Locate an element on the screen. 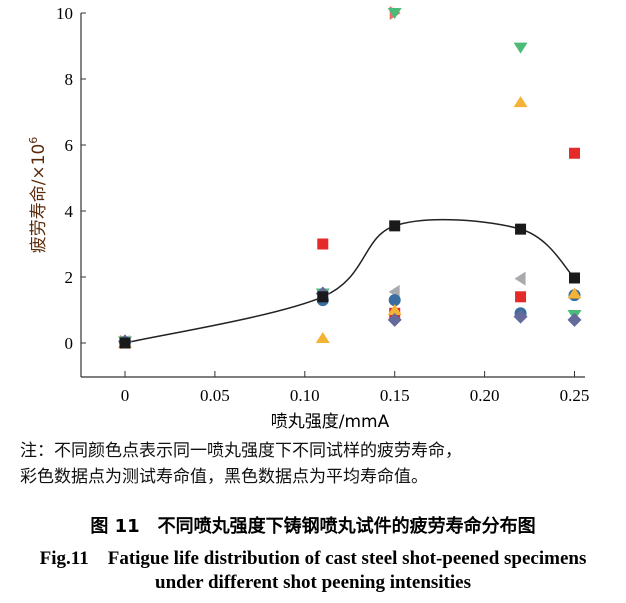  x-axis-label: 喷丸强度/mmA is located at coordinates (330, 421).